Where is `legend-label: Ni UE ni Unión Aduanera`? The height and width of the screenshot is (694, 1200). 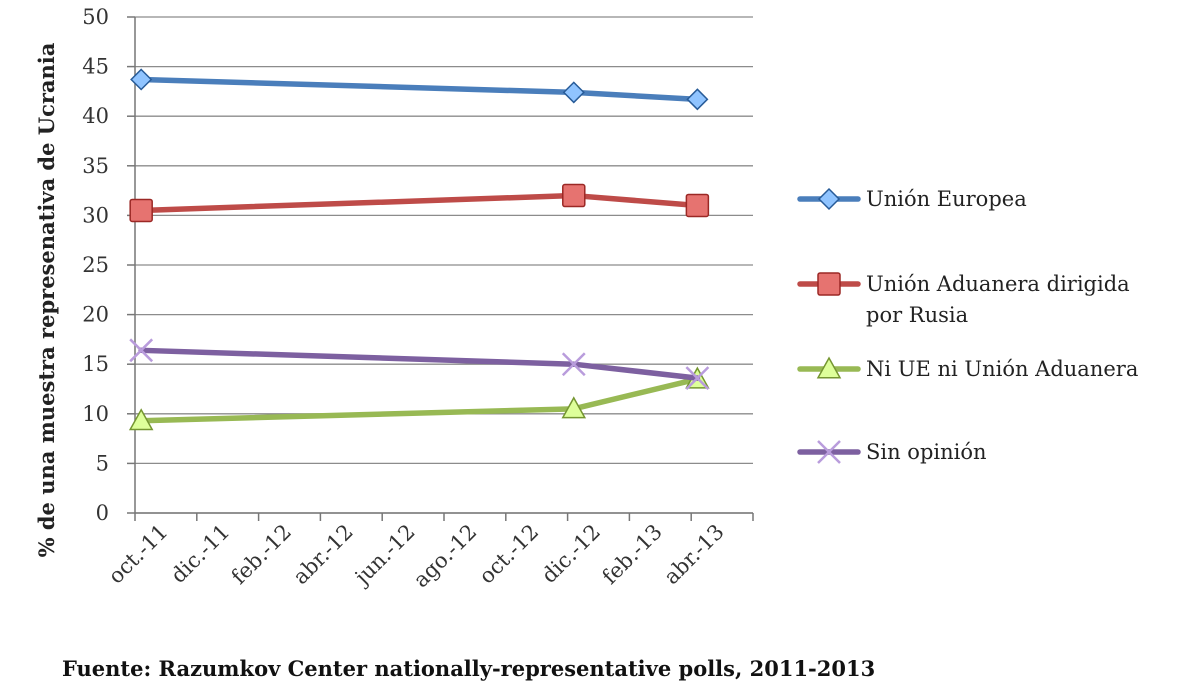
legend-label: Ni UE ni Unión Aduanera is located at coordinates (1002, 369).